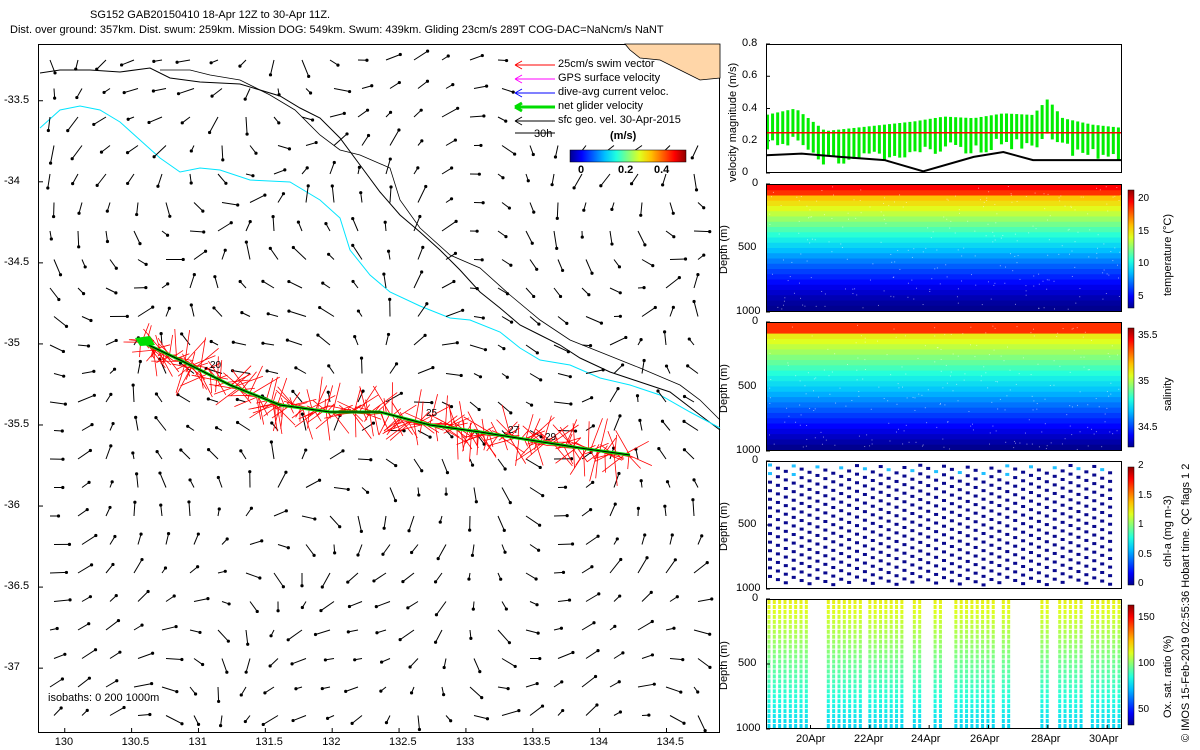  What do you see at coordinates (1144, 264) in the screenshot?
I see `colorbar-tick-label: 10` at bounding box center [1144, 264].